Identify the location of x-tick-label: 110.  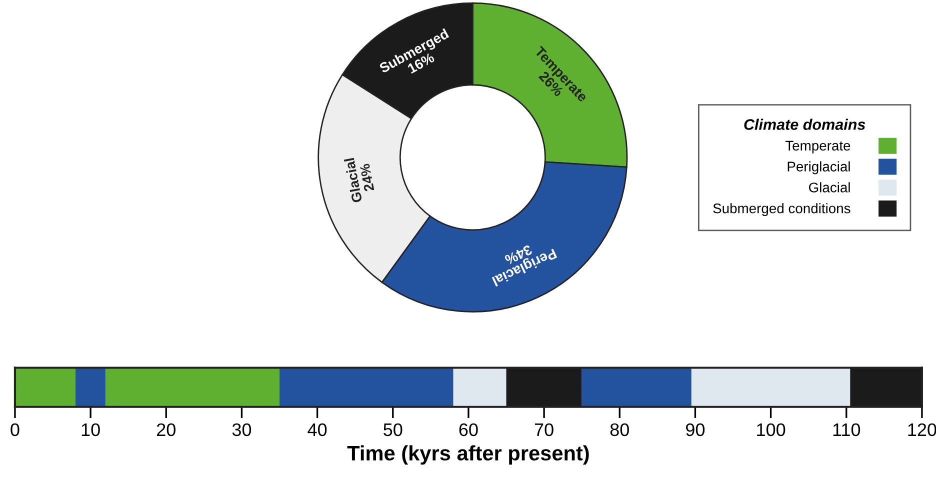
(846, 429).